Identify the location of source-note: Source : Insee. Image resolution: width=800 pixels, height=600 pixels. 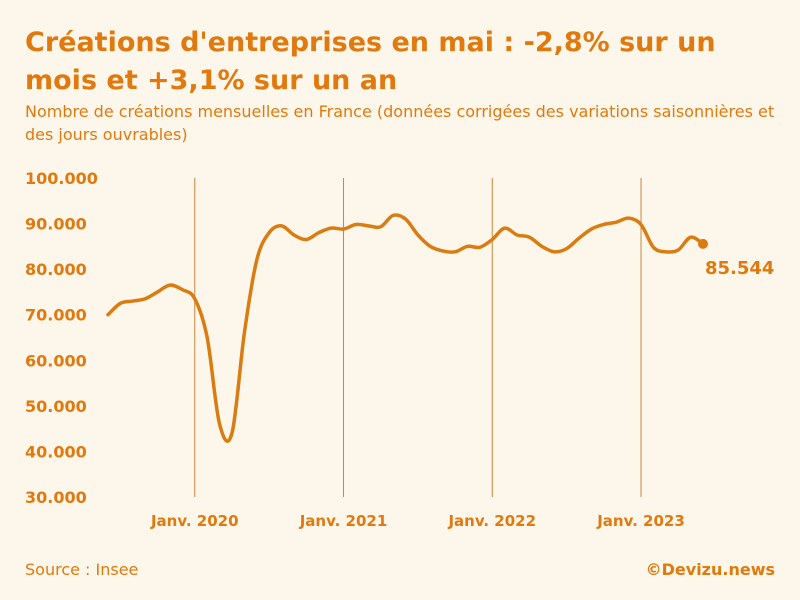
(82, 569).